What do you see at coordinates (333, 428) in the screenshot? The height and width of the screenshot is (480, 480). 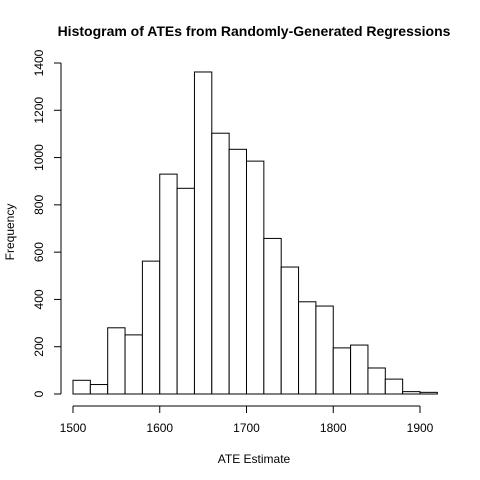 I see `x-tick-label: 1800` at bounding box center [333, 428].